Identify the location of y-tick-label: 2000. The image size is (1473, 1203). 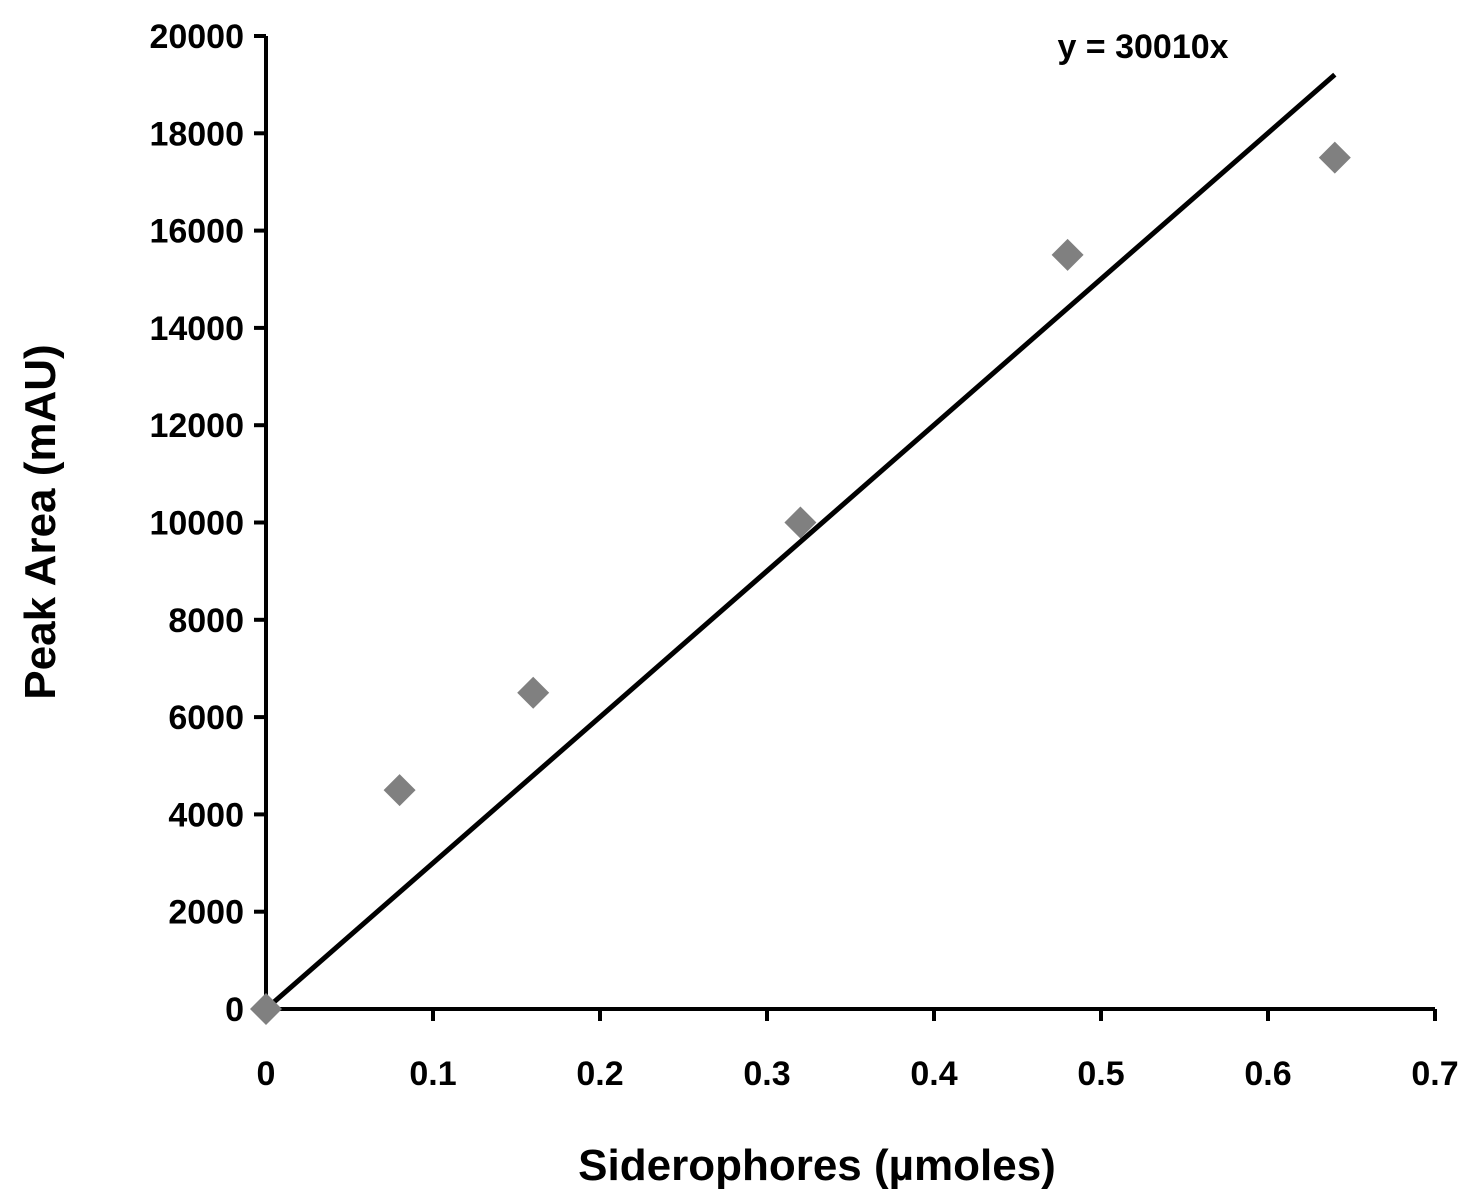
(206, 913).